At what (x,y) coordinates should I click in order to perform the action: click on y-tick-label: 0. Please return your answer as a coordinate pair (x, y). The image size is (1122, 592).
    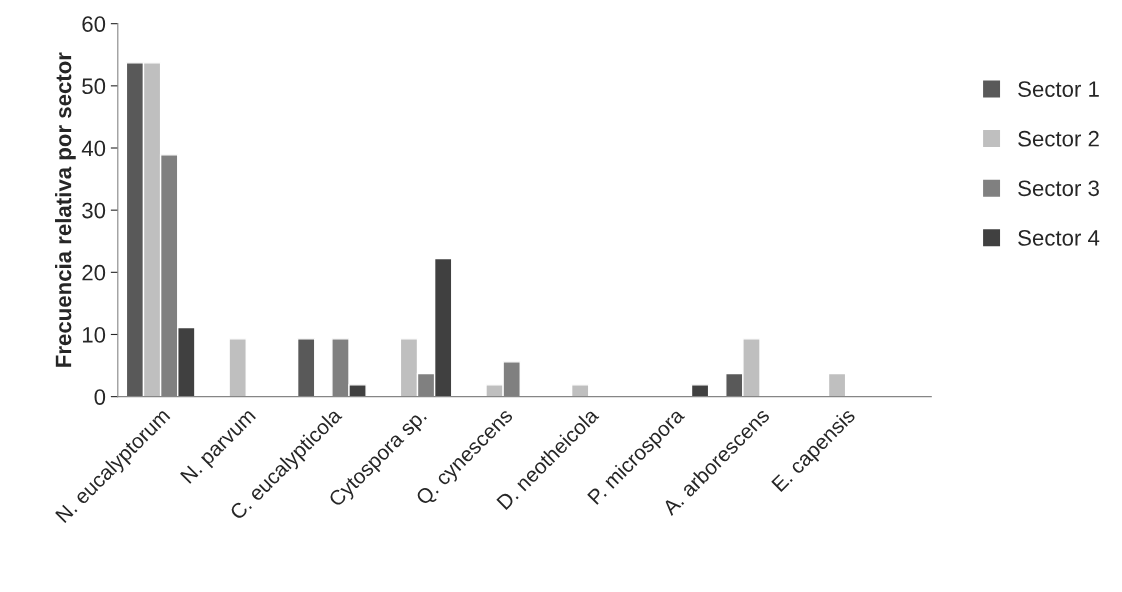
    Looking at the image, I should click on (100, 397).